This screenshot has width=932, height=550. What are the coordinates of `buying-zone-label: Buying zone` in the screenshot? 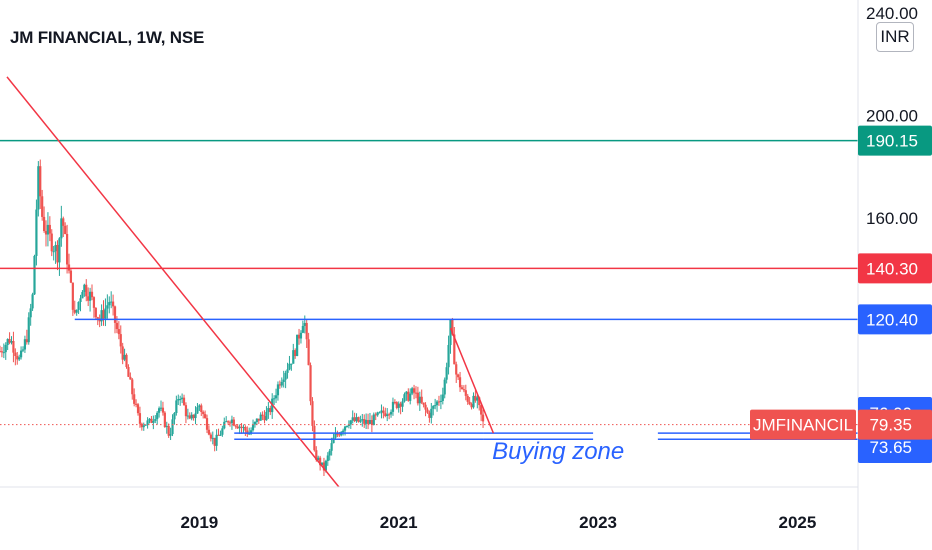 It's located at (558, 451).